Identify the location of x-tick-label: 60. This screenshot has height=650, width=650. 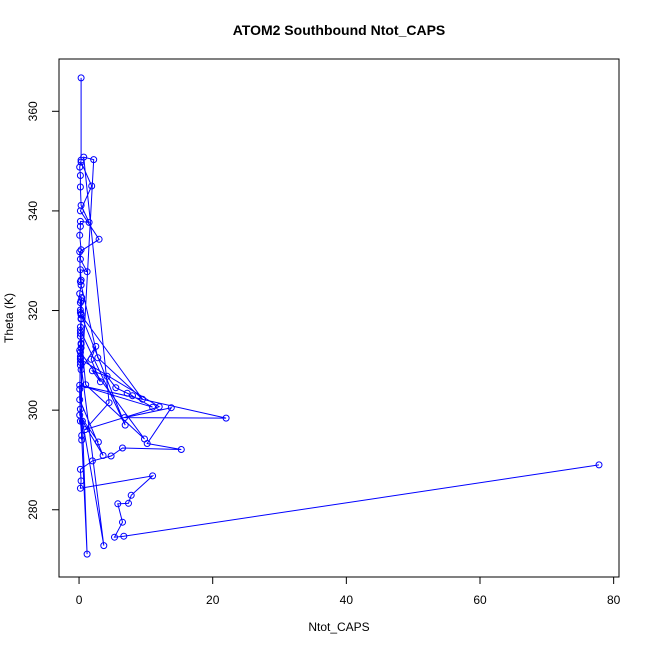
(480, 600).